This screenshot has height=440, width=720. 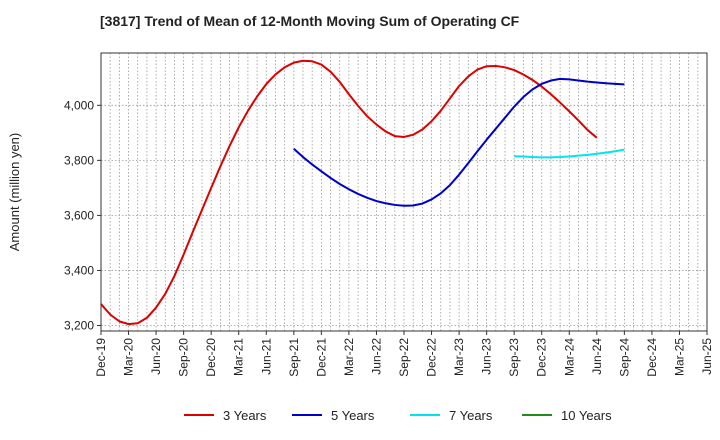 What do you see at coordinates (542, 357) in the screenshot?
I see `x-tick-label: Dec-23` at bounding box center [542, 357].